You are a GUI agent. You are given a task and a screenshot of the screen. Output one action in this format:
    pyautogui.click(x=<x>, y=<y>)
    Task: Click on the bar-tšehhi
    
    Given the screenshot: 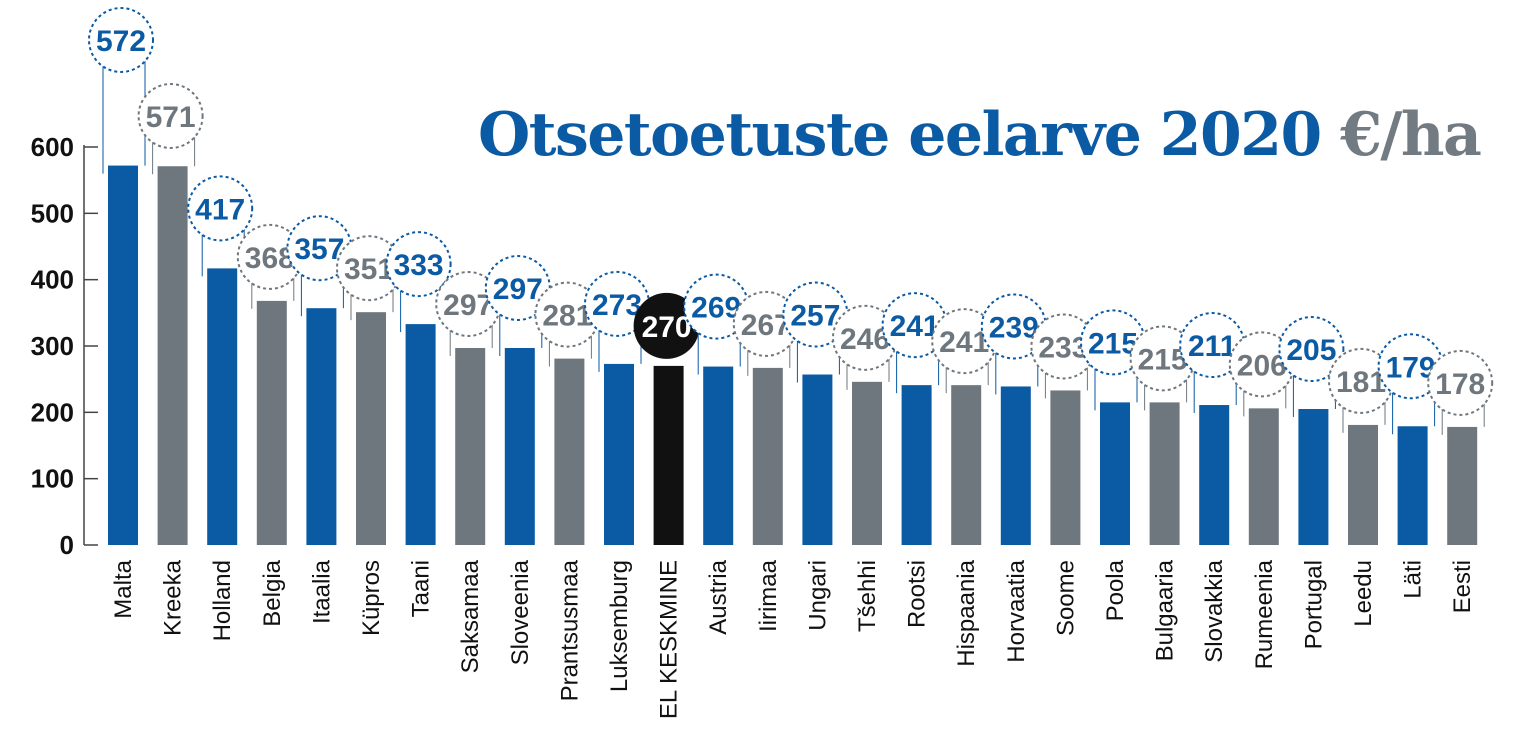 What is the action you would take?
    pyautogui.click(x=867, y=463)
    